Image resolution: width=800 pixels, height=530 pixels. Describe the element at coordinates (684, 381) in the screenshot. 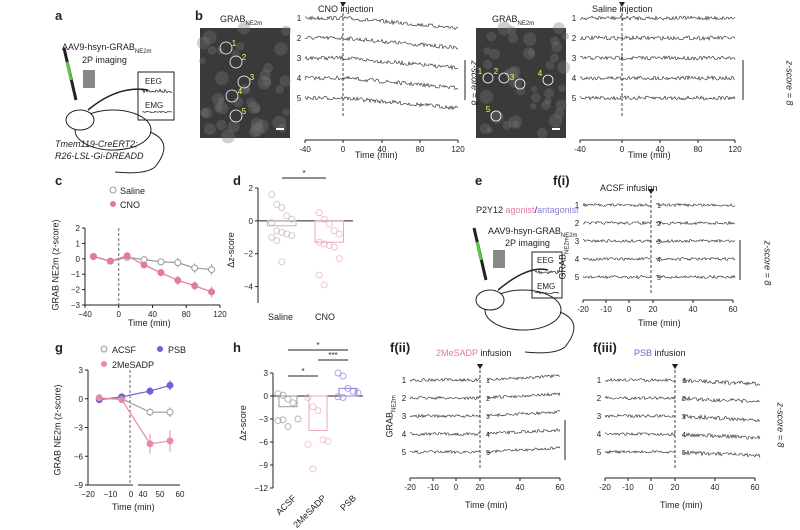

I see `trace-number-post: 1` at that location.